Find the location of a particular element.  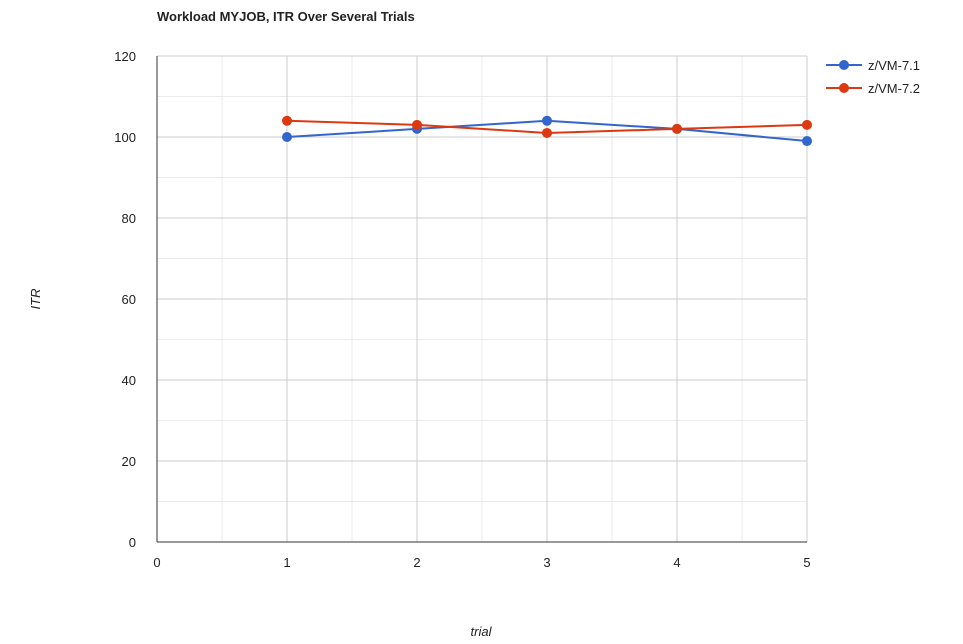

series-group is located at coordinates (547, 131).